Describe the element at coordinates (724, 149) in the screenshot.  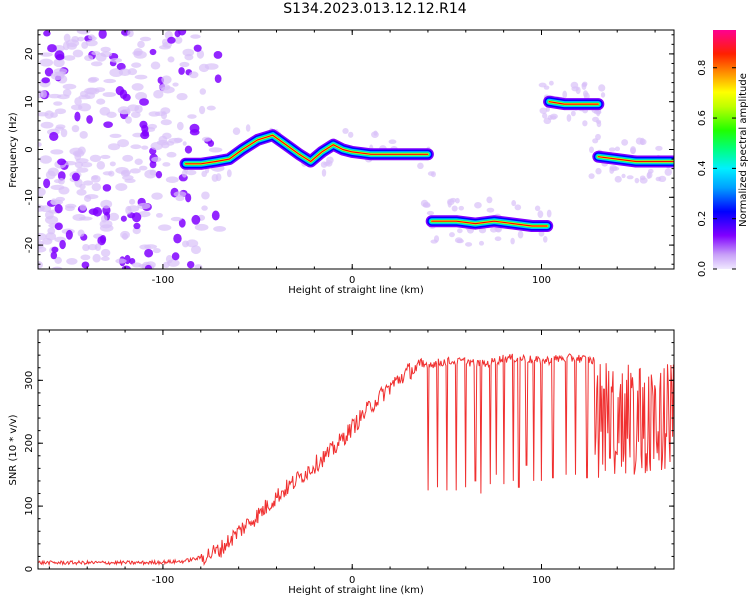
I see `colorbar-gradient` at that location.